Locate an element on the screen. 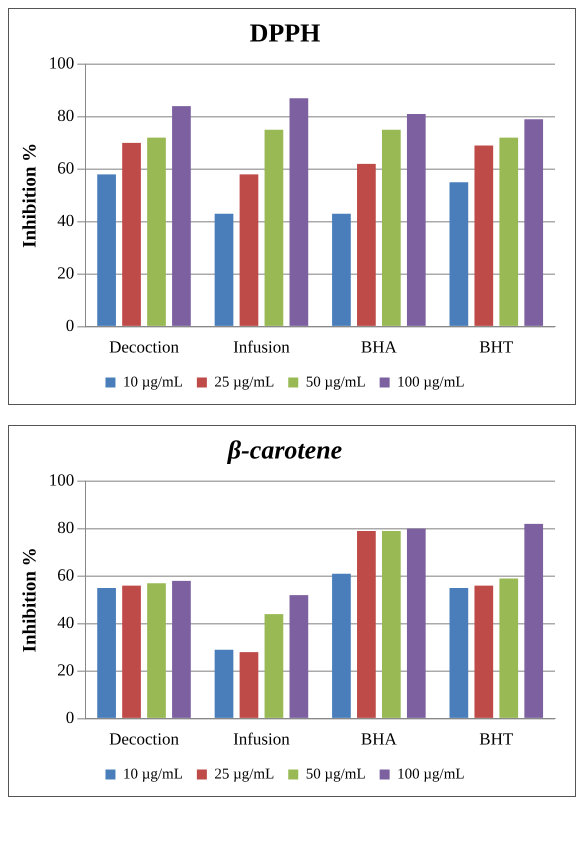 The image size is (584, 845). chart-title: β-carotene is located at coordinates (284, 449).